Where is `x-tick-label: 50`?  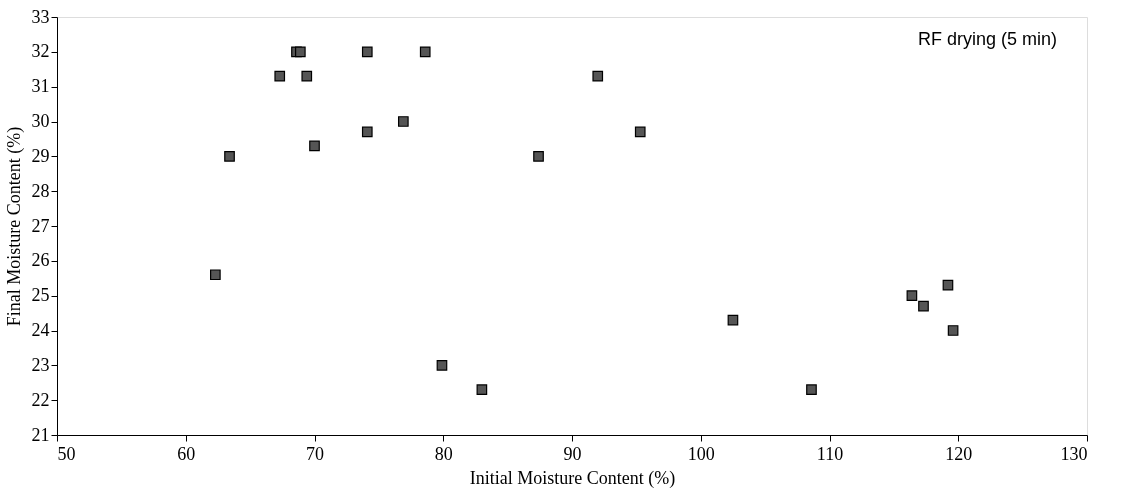
x-tick-label: 50 is located at coordinates (66, 453).